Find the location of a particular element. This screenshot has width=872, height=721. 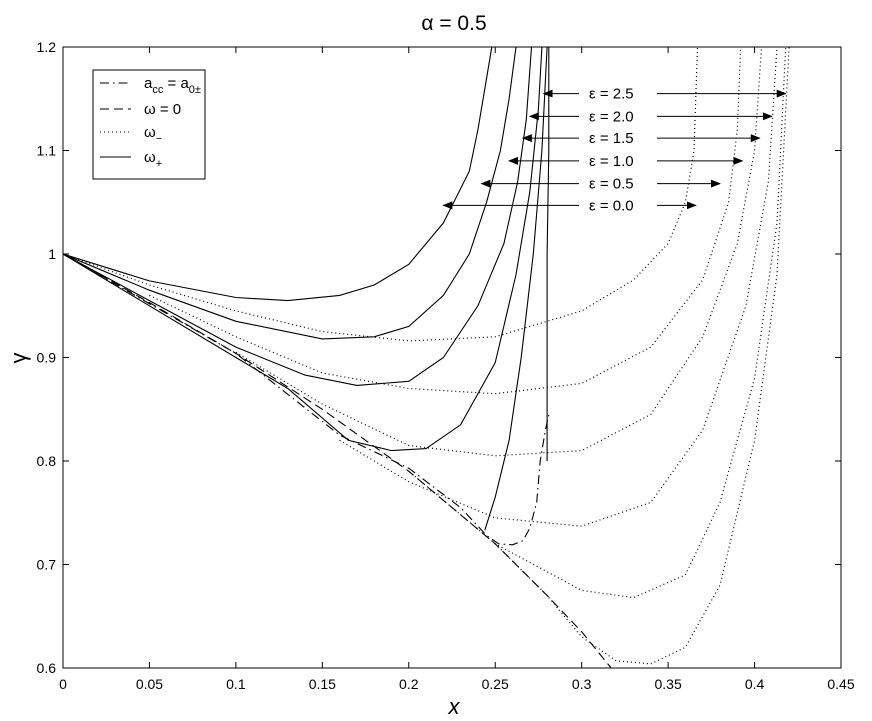

x-axis-label: x is located at coordinates (454, 706).